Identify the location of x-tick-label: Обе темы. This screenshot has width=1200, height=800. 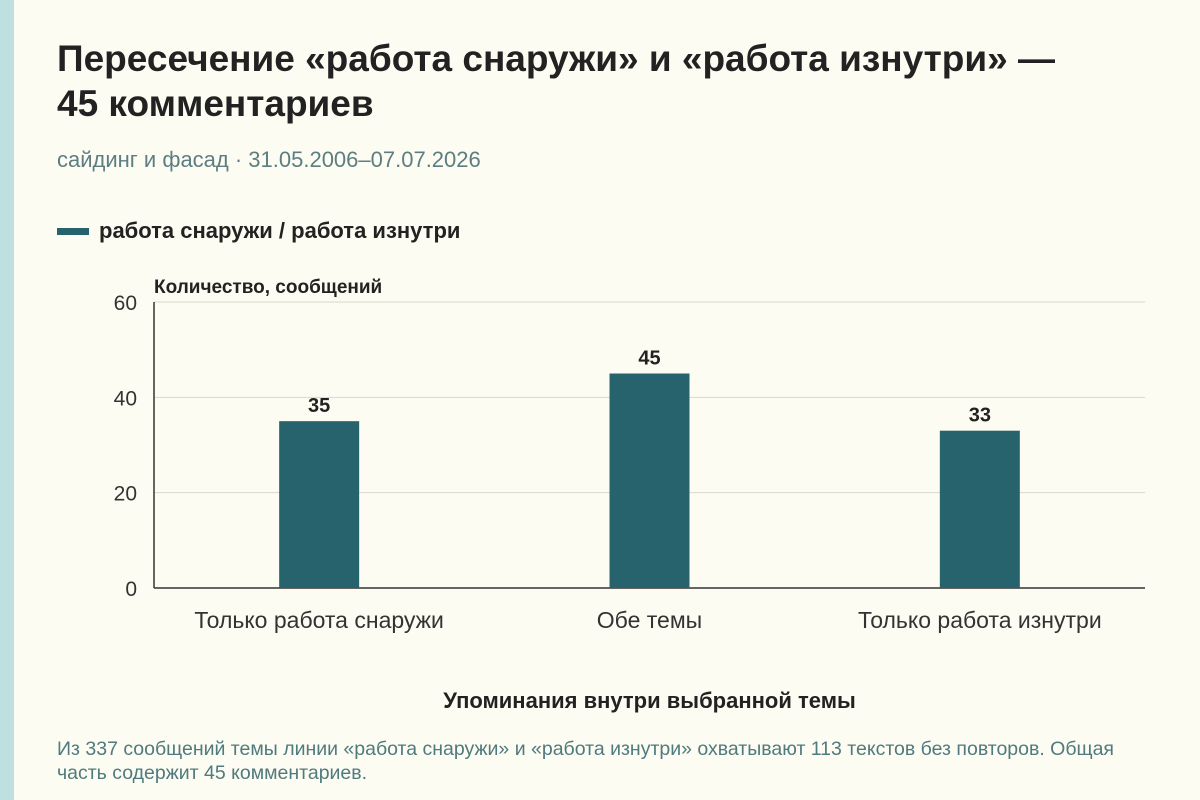
(649, 620).